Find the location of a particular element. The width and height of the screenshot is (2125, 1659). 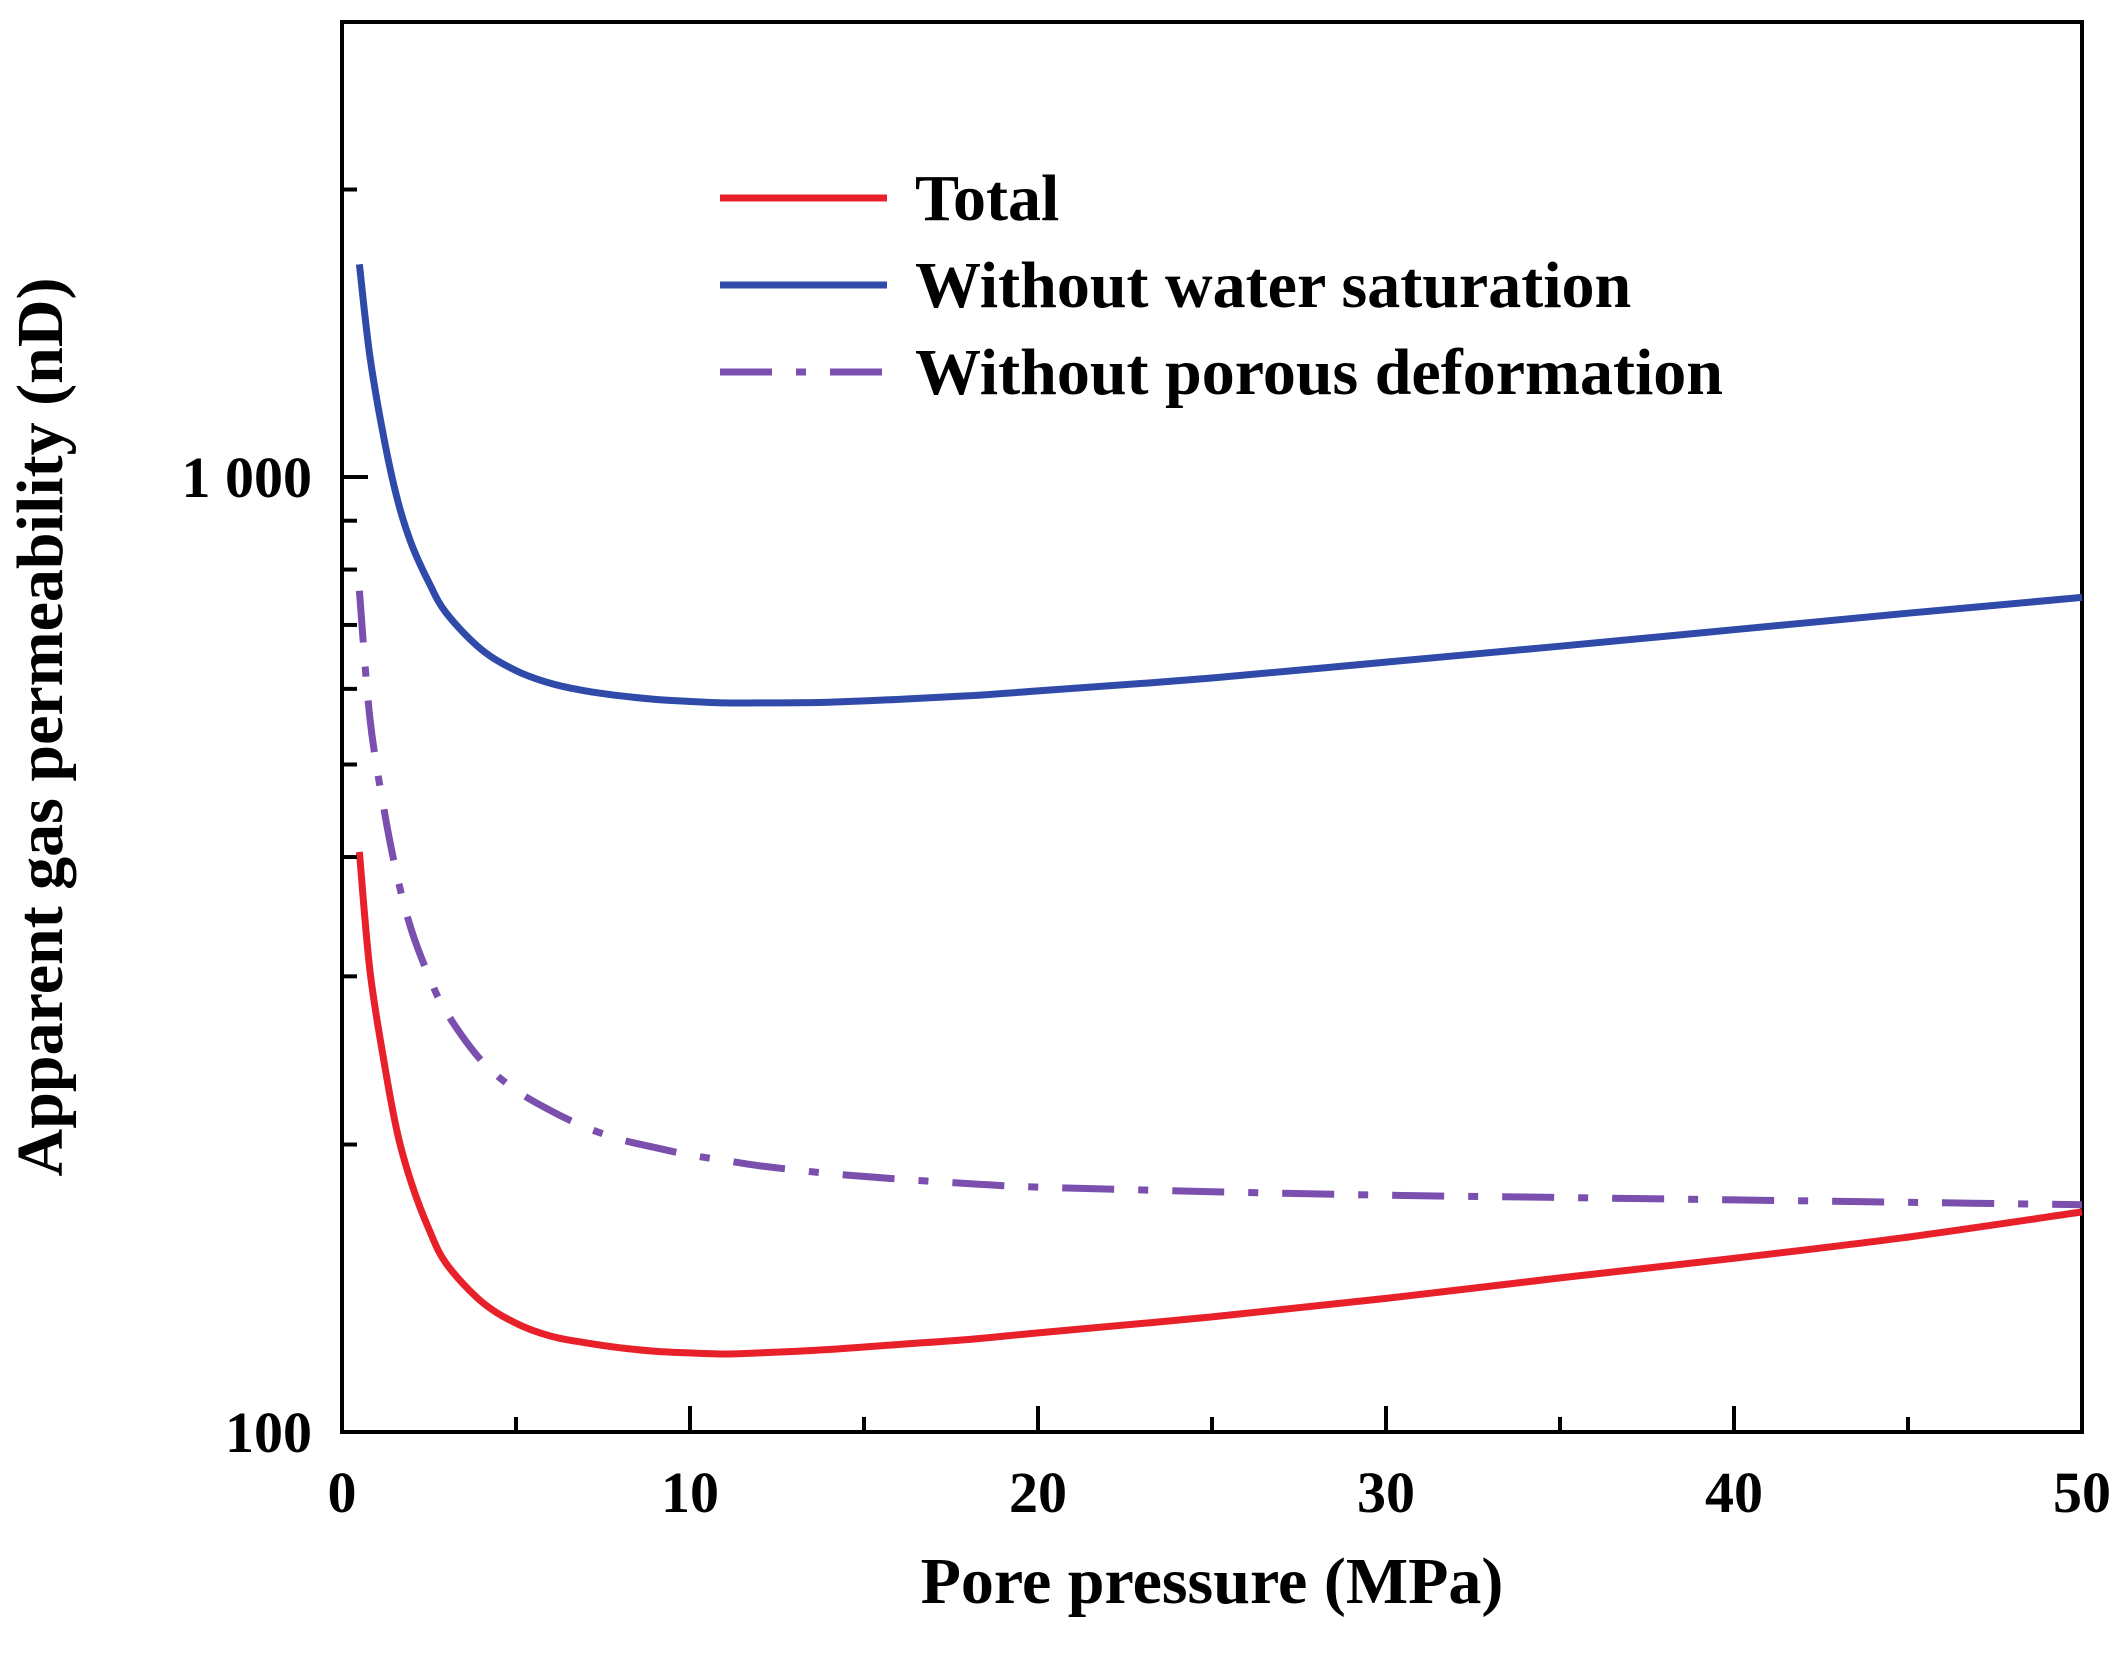

y-tick-label: 1 000 is located at coordinates (247, 477).